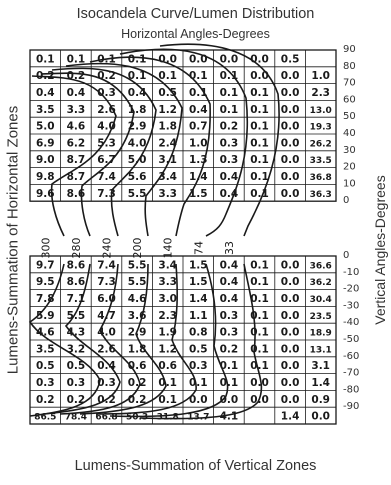 This screenshot has width=391, height=485. What do you see at coordinates (45, 418) in the screenshot?
I see `grid-cell: 86.5` at bounding box center [45, 418].